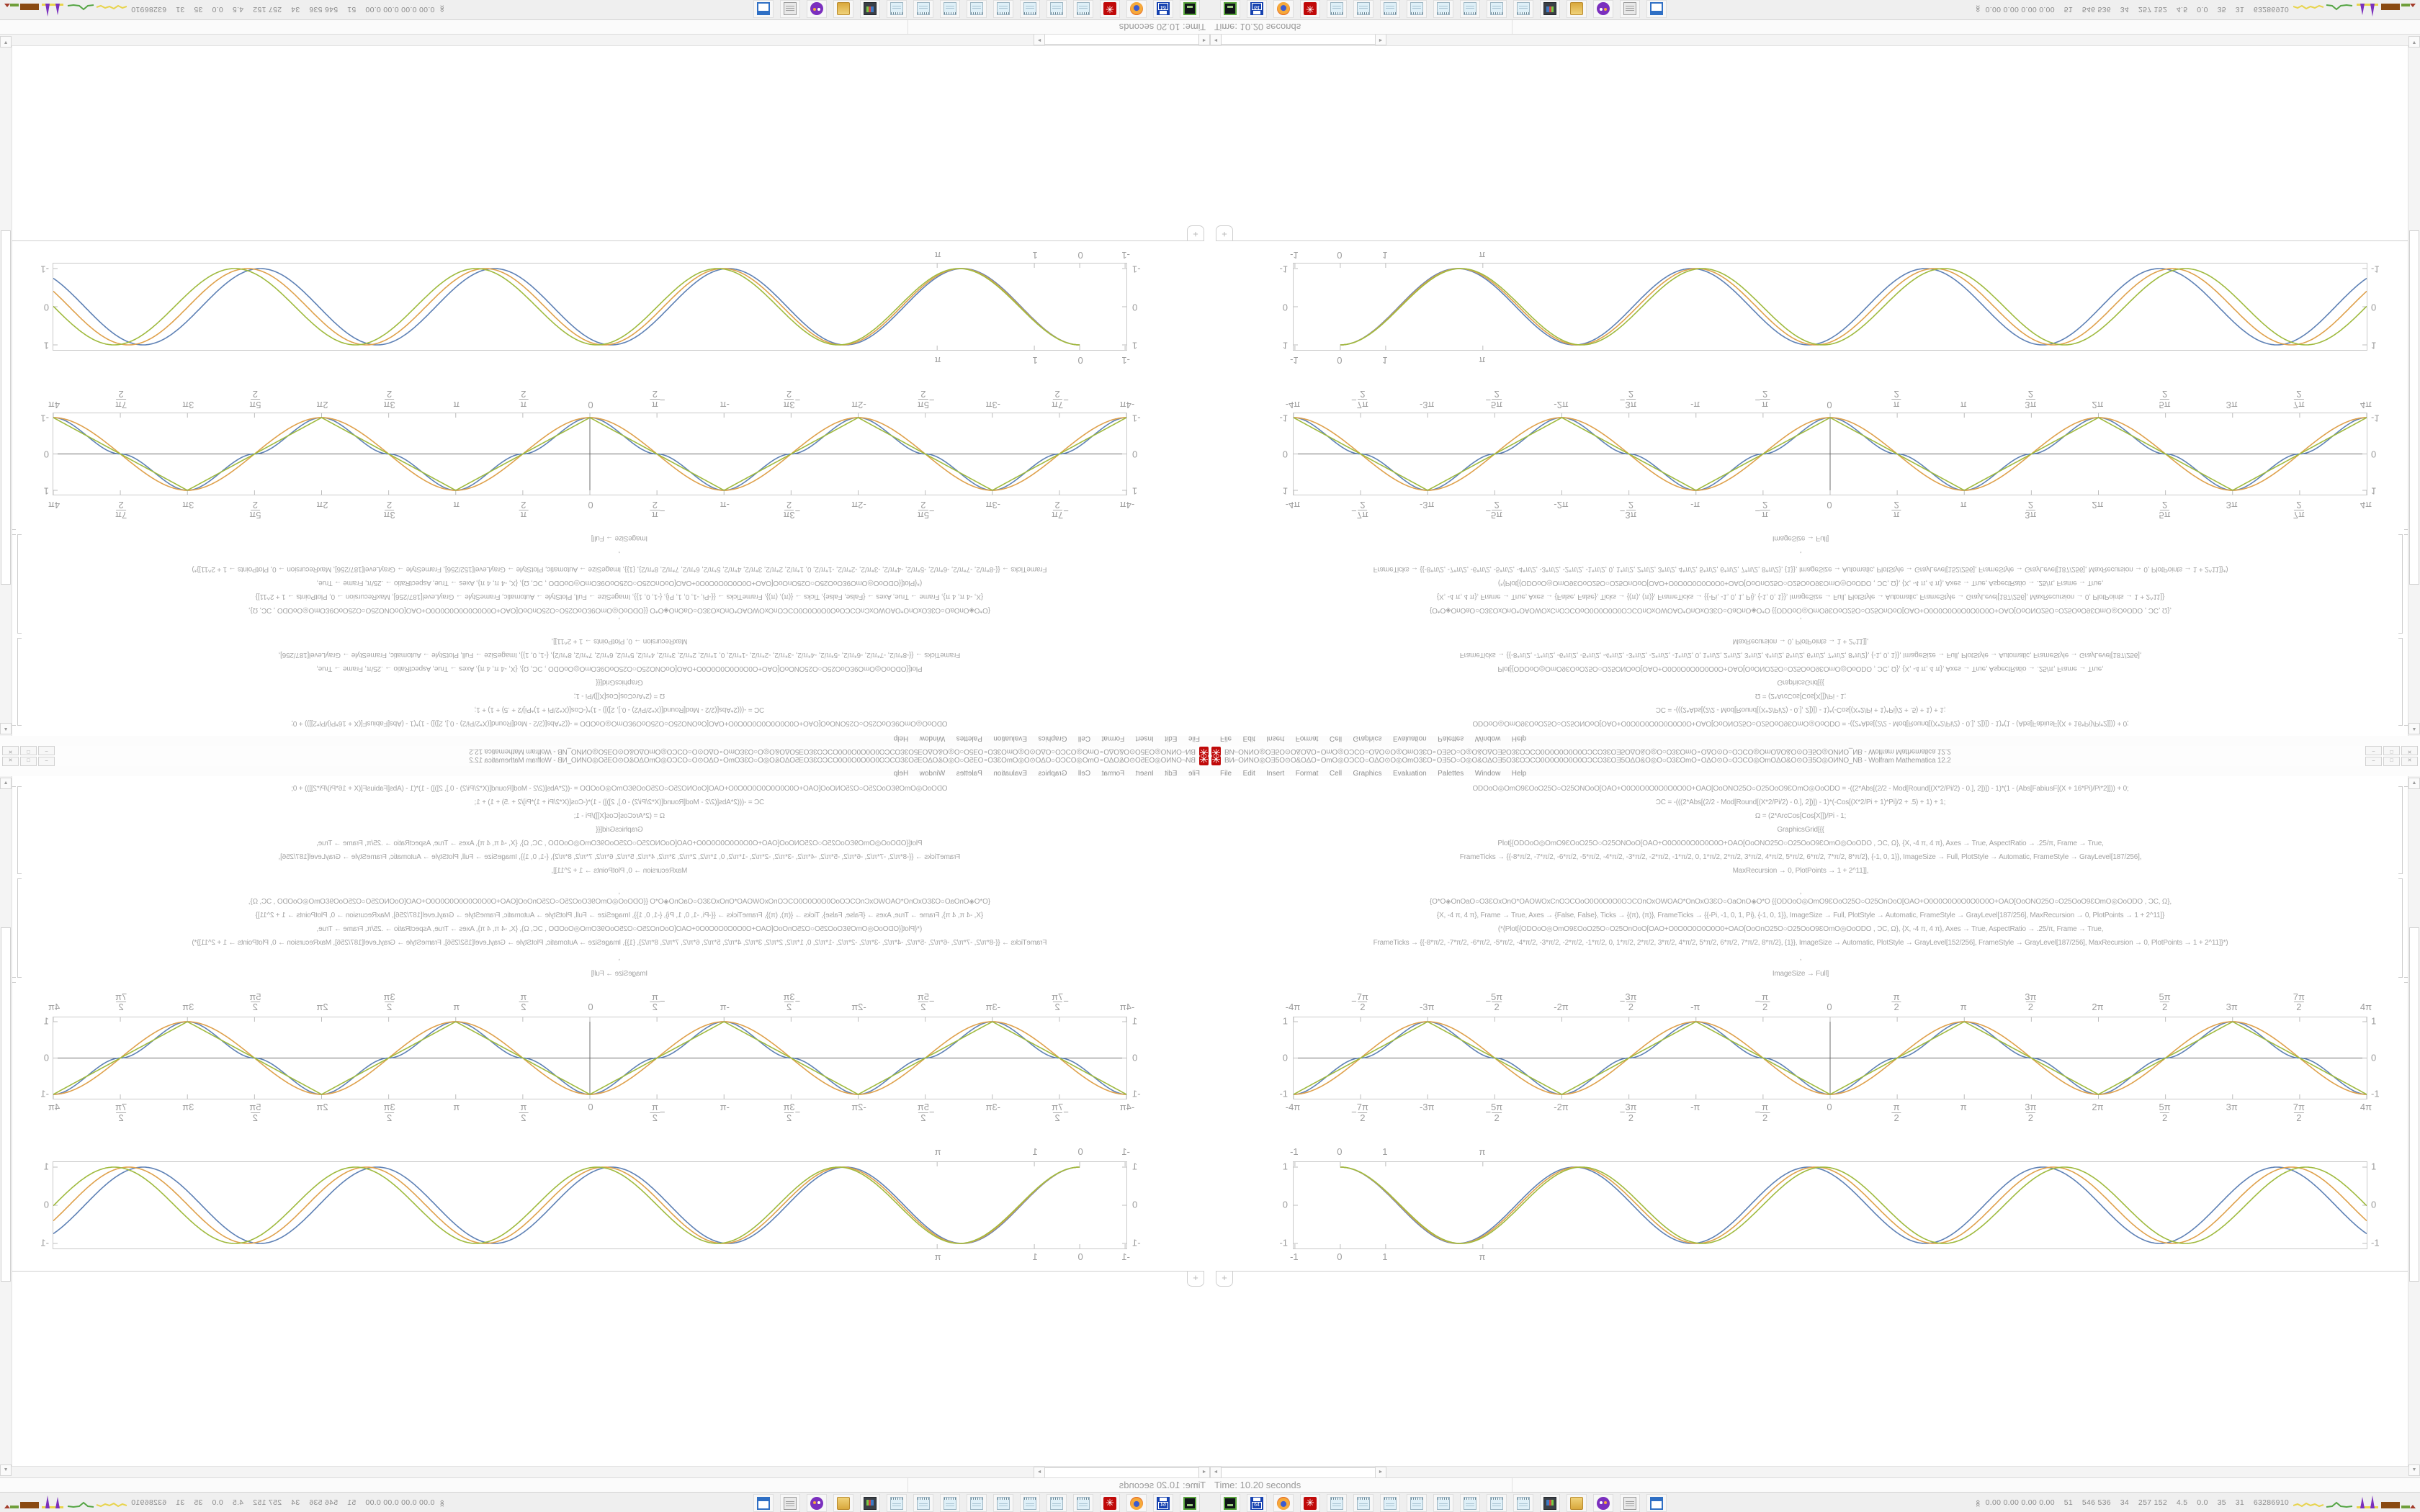 Image resolution: width=2420 pixels, height=1512 pixels. What do you see at coordinates (1248, 774) in the screenshot?
I see `menu-edit: Edit` at bounding box center [1248, 774].